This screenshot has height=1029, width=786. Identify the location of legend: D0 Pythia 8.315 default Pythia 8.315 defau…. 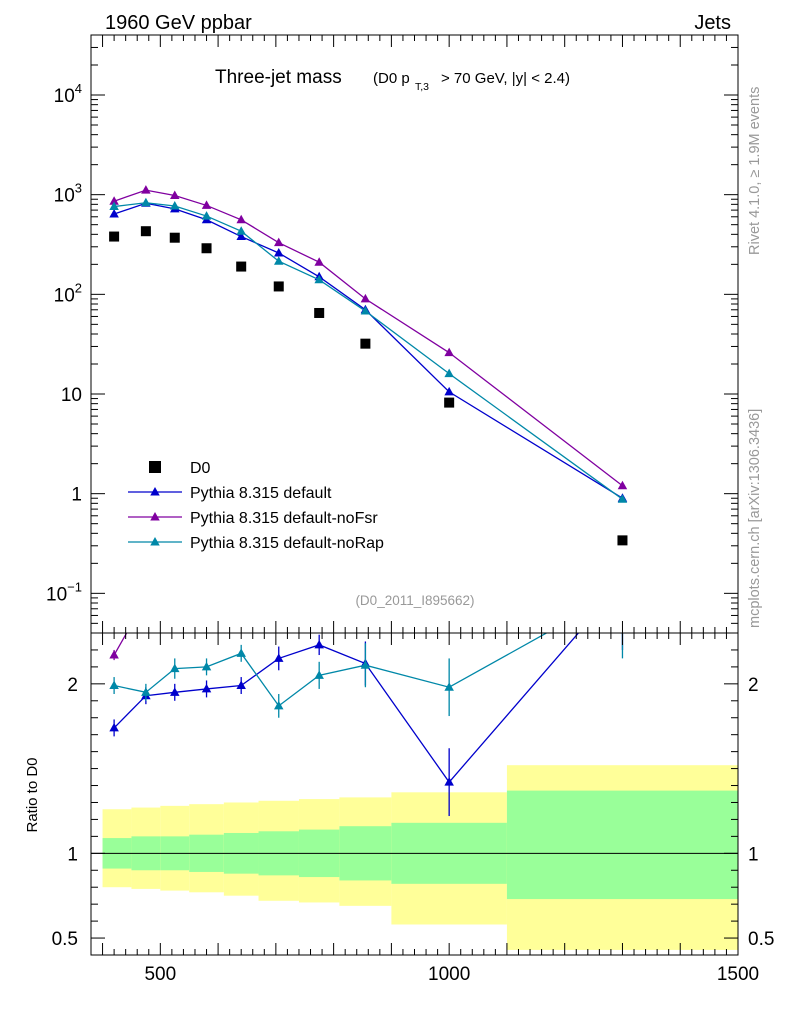
(256, 506).